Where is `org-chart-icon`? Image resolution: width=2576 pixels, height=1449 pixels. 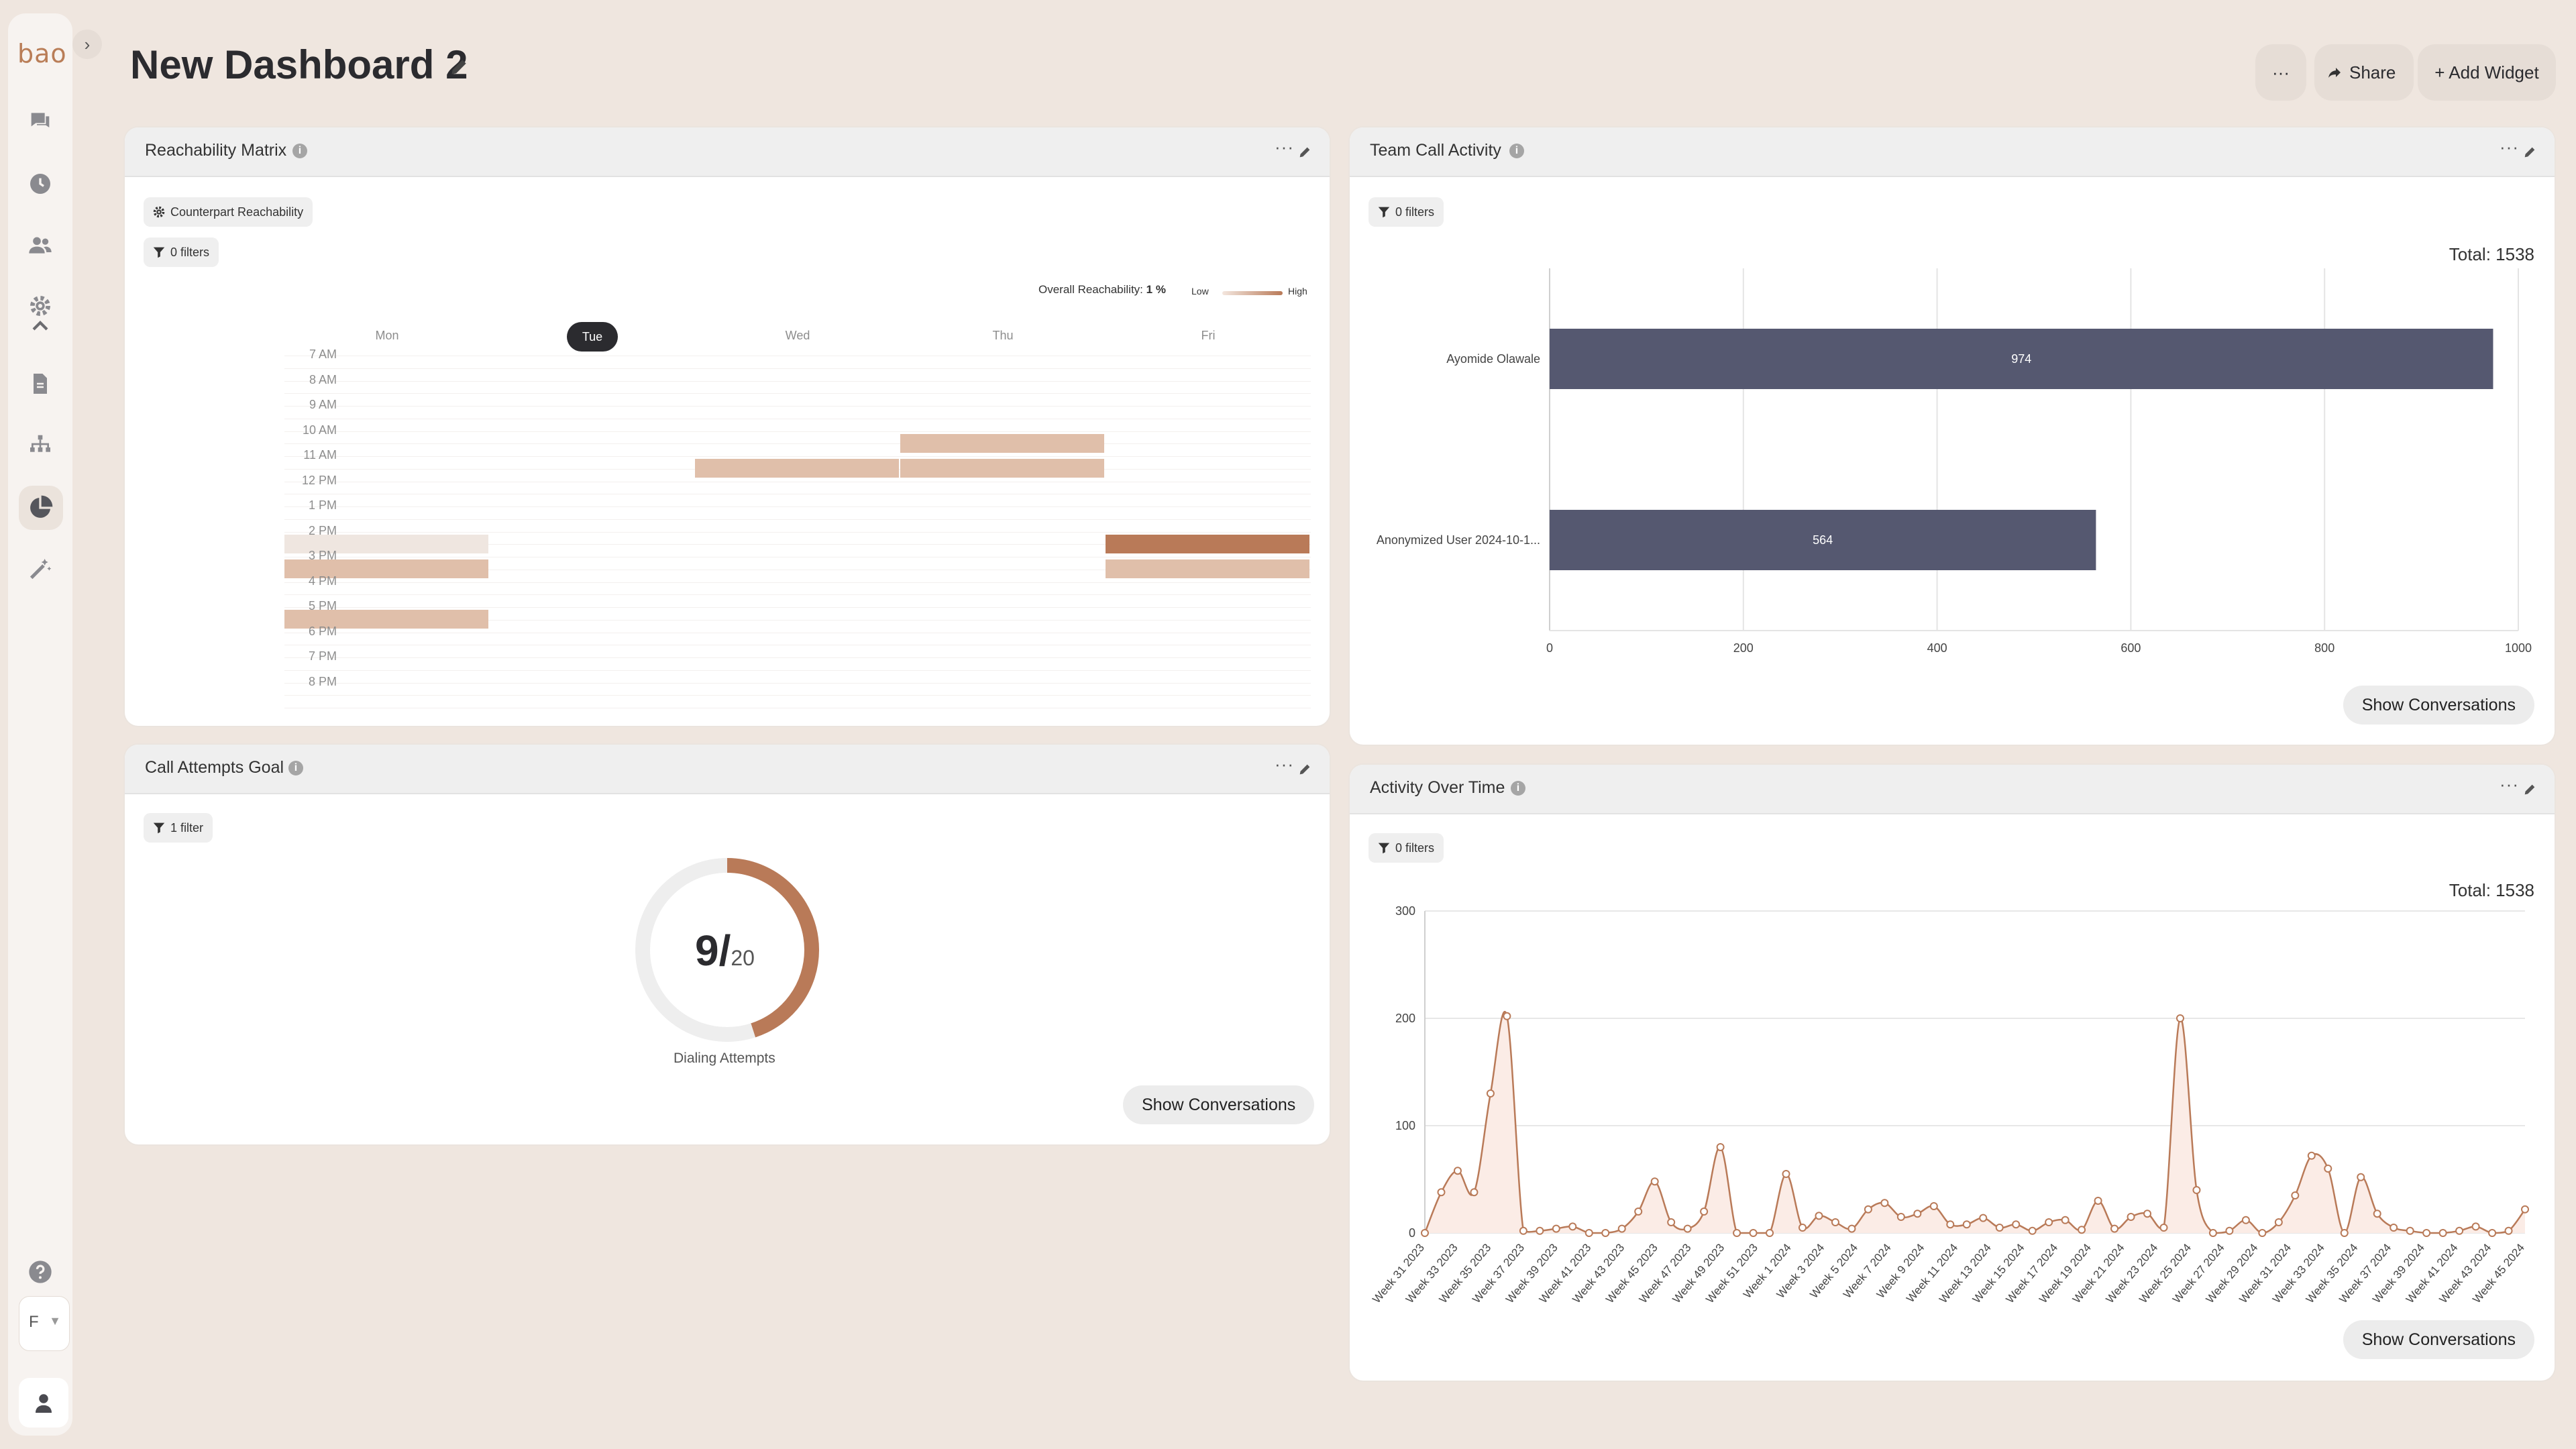 org-chart-icon is located at coordinates (40, 444).